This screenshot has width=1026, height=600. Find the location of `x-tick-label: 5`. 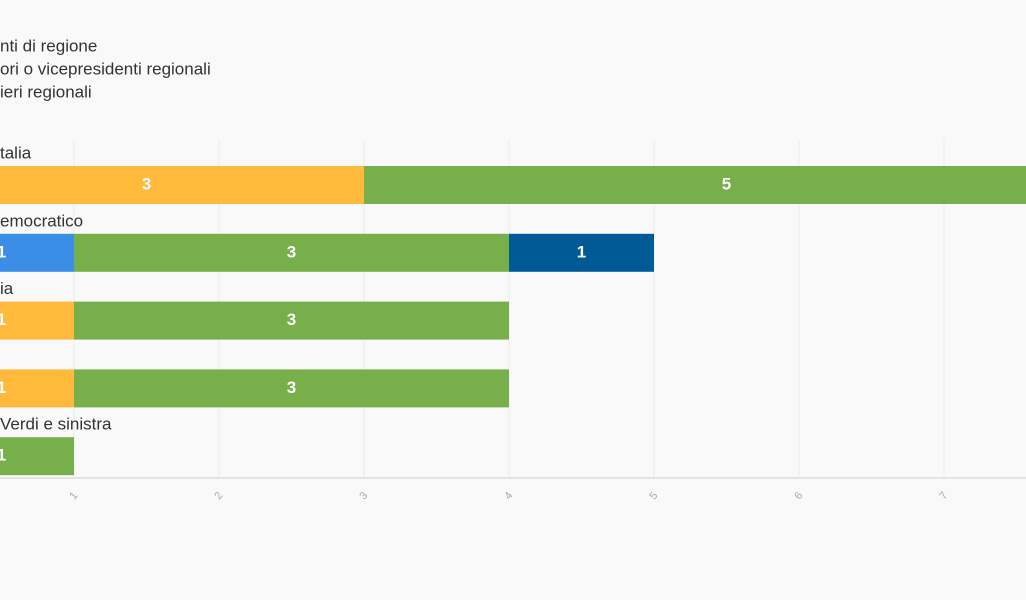

x-tick-label: 5 is located at coordinates (653, 496).